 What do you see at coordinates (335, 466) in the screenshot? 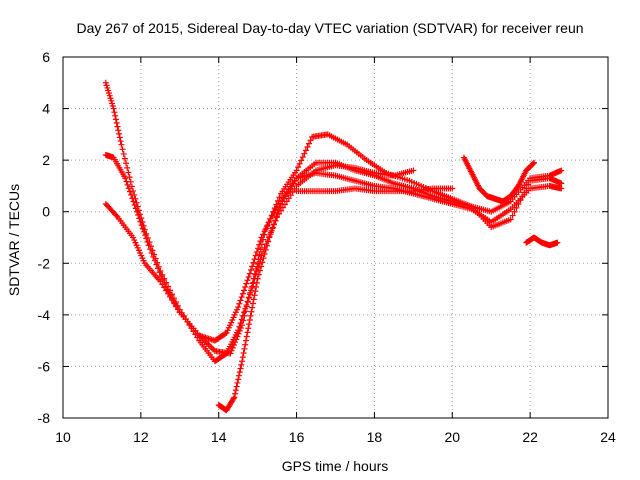
I see `x-axis-label: GPS time / hours` at bounding box center [335, 466].